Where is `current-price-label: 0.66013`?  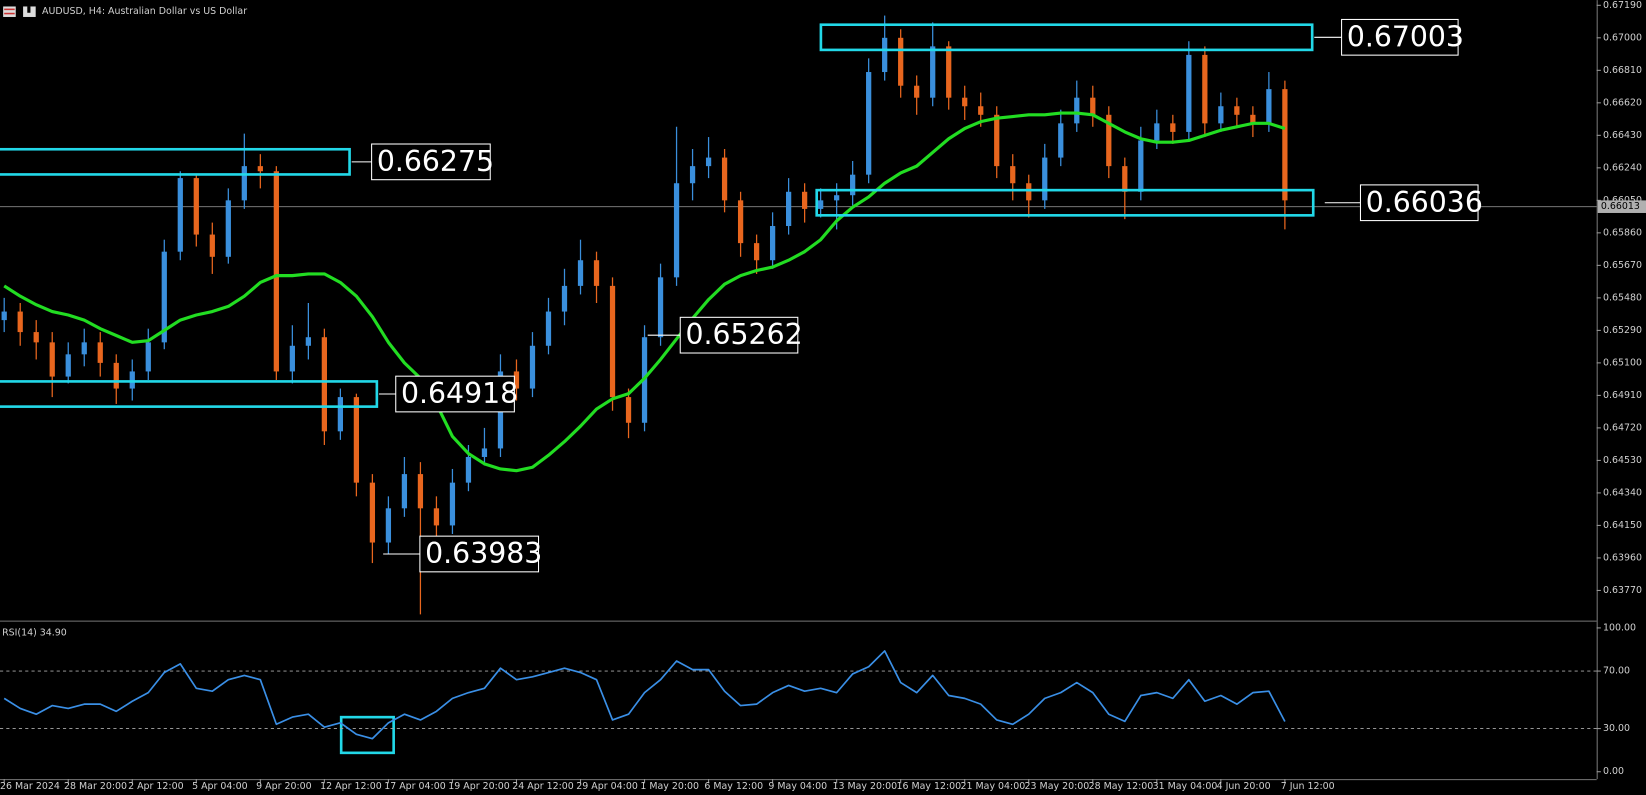
current-price-label: 0.66013 is located at coordinates (1620, 206).